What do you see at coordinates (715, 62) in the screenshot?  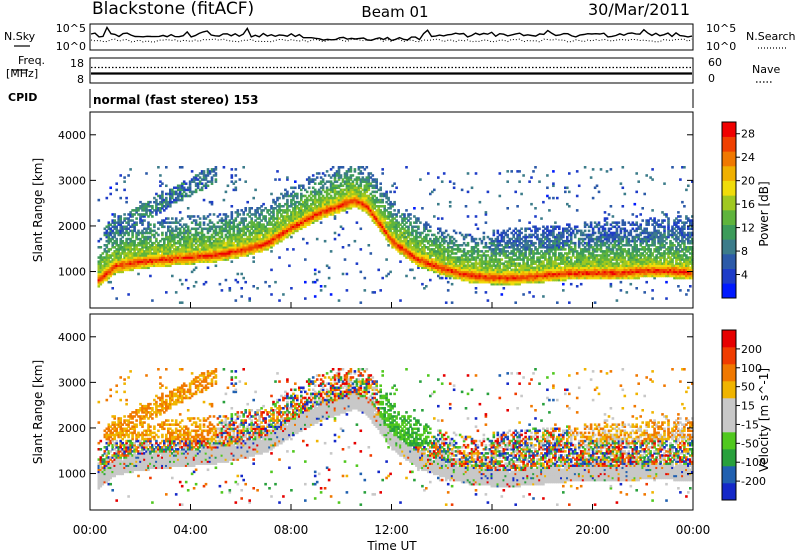 I see `nave-tick-right-top: 60` at bounding box center [715, 62].